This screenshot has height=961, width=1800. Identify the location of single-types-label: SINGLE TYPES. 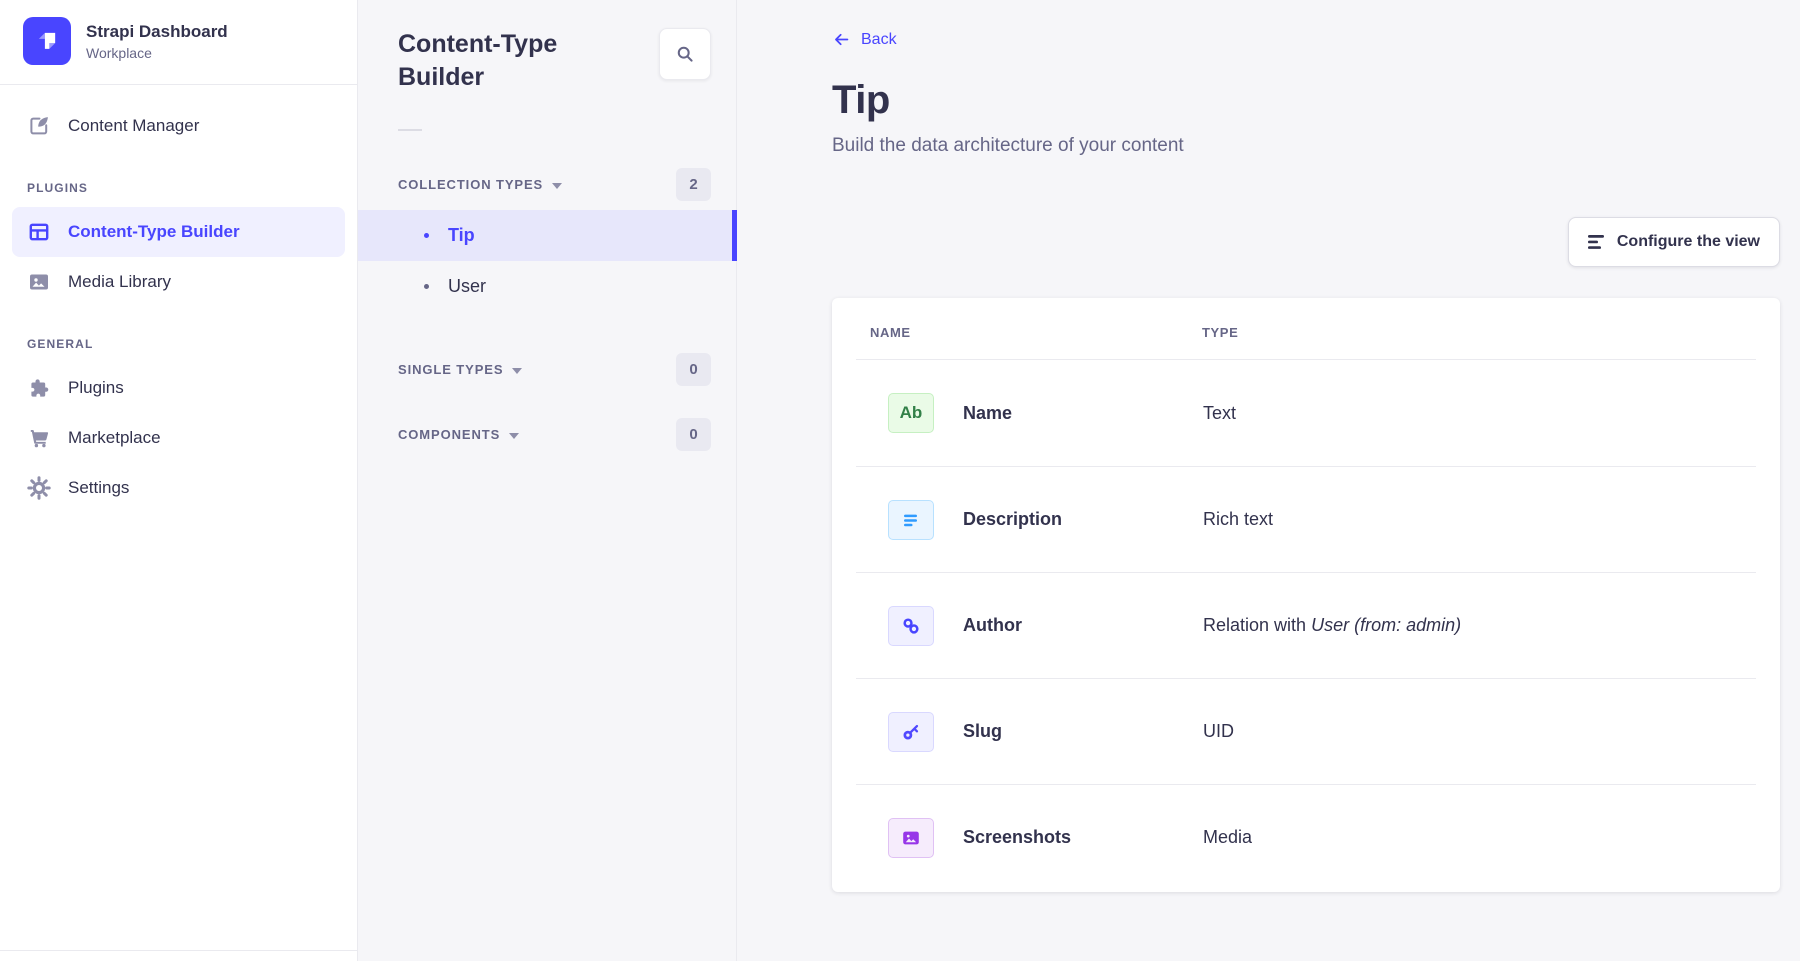
(460, 369).